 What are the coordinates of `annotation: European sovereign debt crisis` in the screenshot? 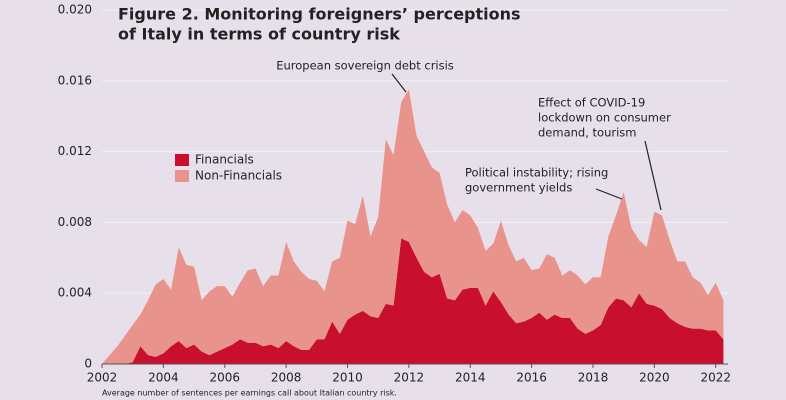 It's located at (365, 66).